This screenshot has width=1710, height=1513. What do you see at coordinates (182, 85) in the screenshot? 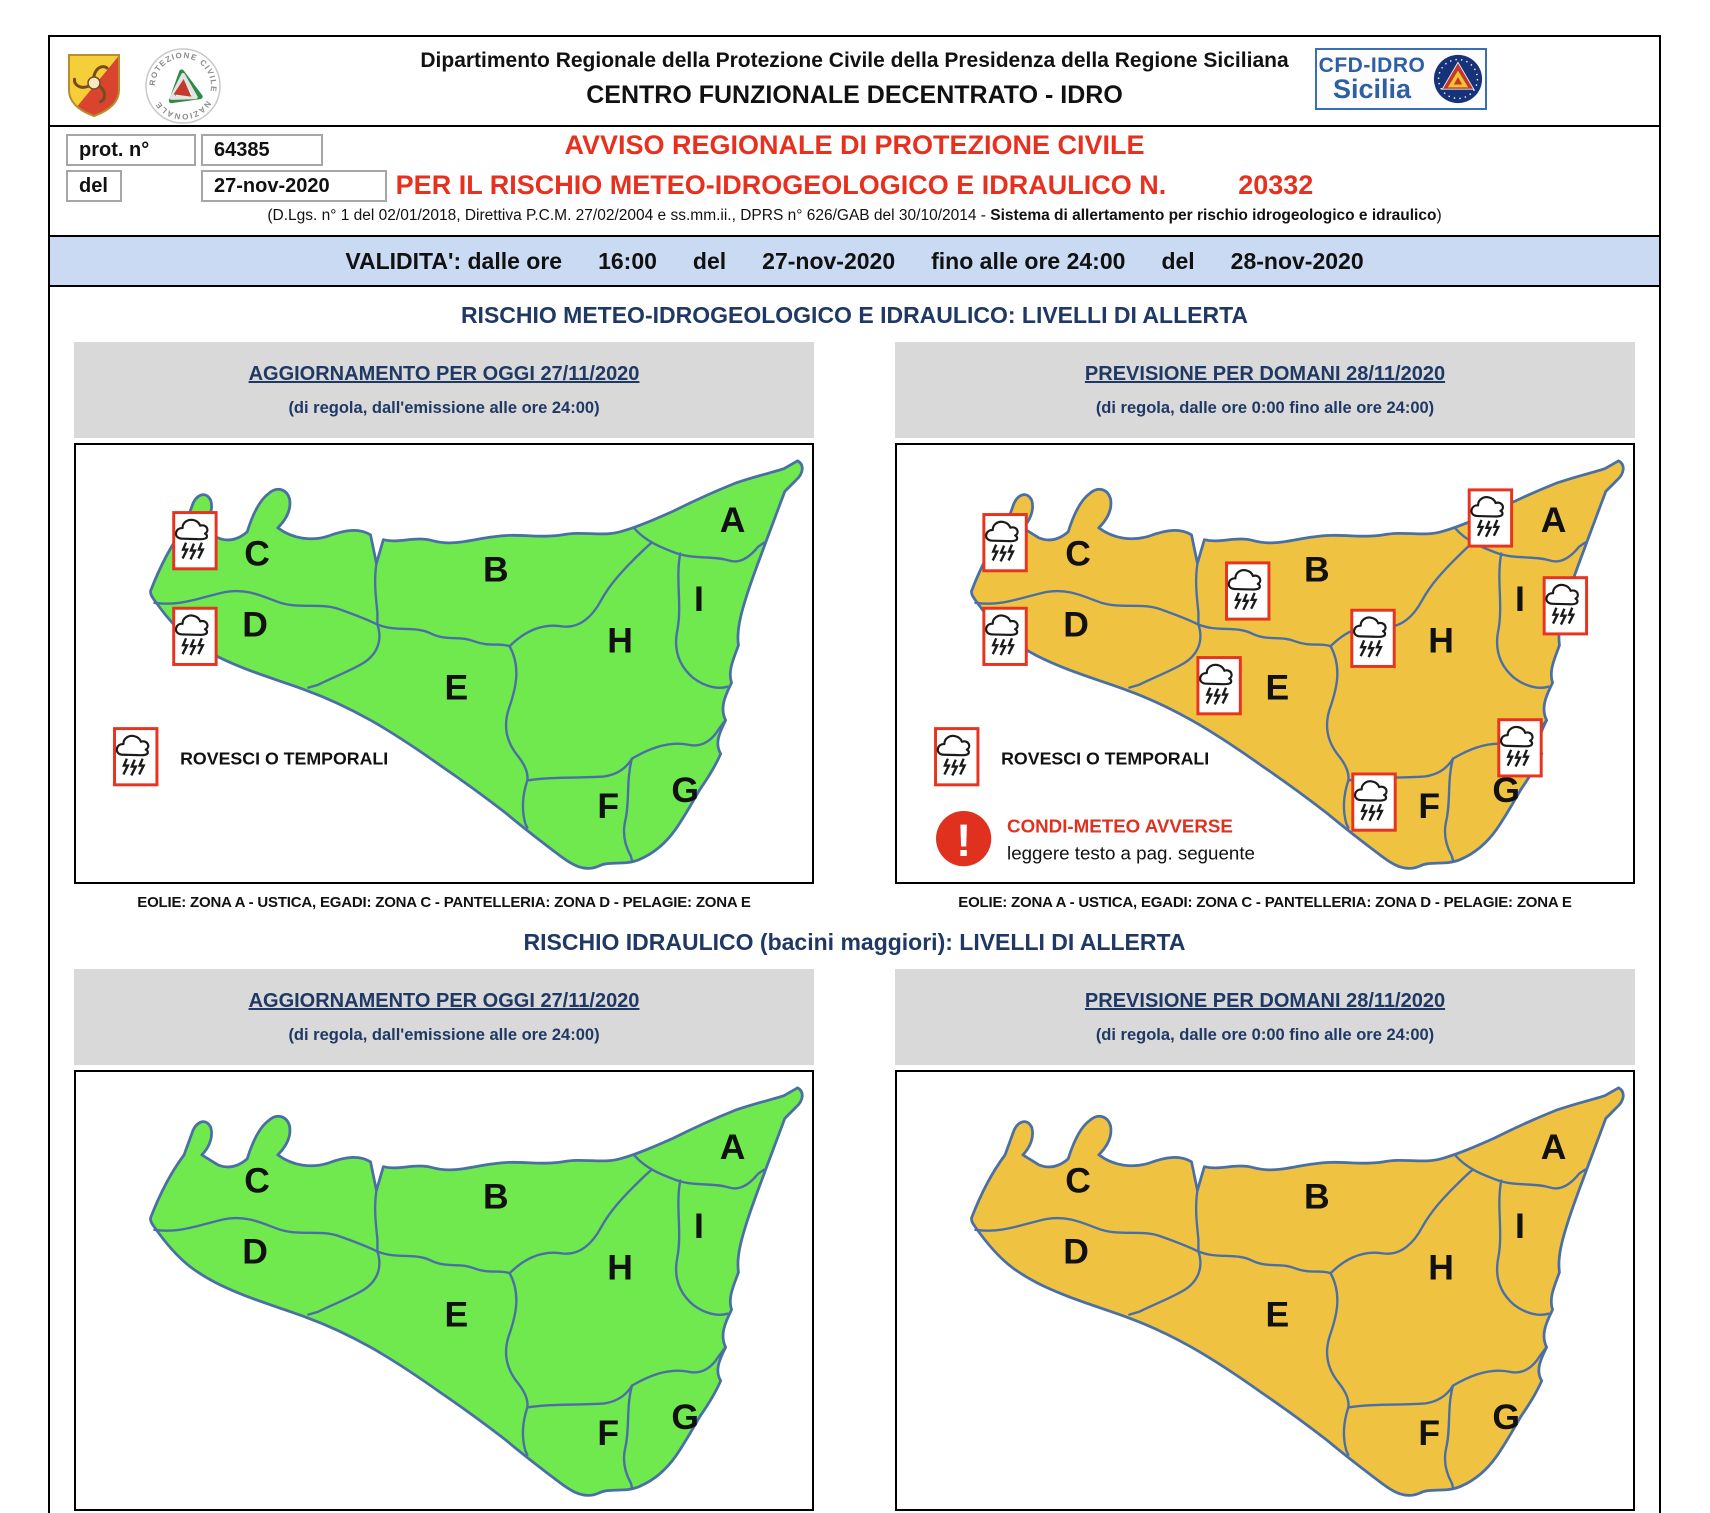
I see `protezione-civile-logo-icon: PROTEZIONE CIVILE NAZIONALE` at bounding box center [182, 85].